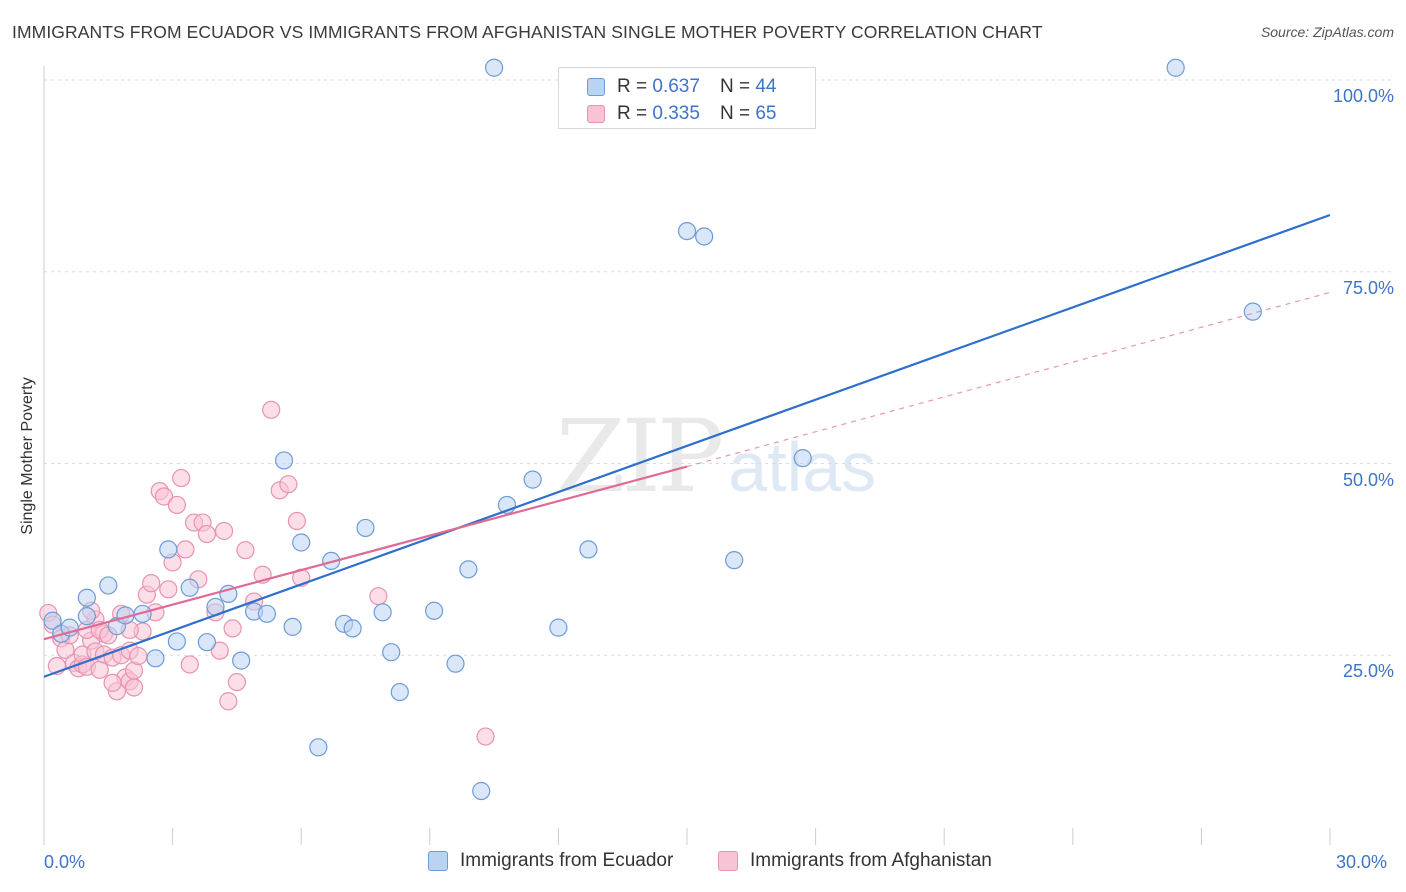 This screenshot has height=892, width=1406. I want to click on legend-n-value-ecuador: 44, so click(766, 86).